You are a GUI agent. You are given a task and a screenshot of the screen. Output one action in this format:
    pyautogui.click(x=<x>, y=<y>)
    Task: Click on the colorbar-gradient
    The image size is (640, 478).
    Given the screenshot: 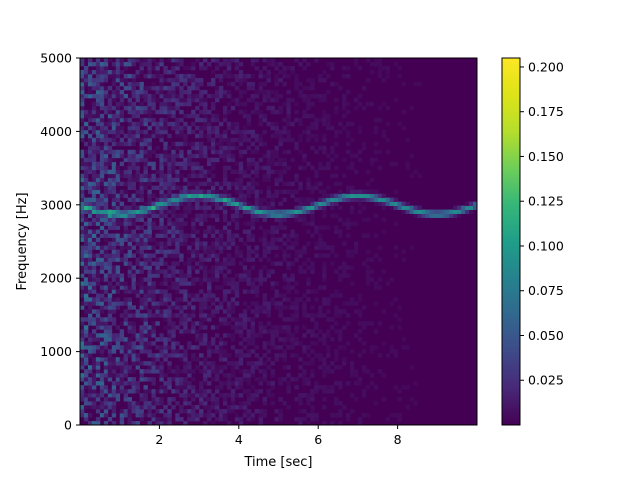 What is the action you would take?
    pyautogui.click(x=511, y=241)
    